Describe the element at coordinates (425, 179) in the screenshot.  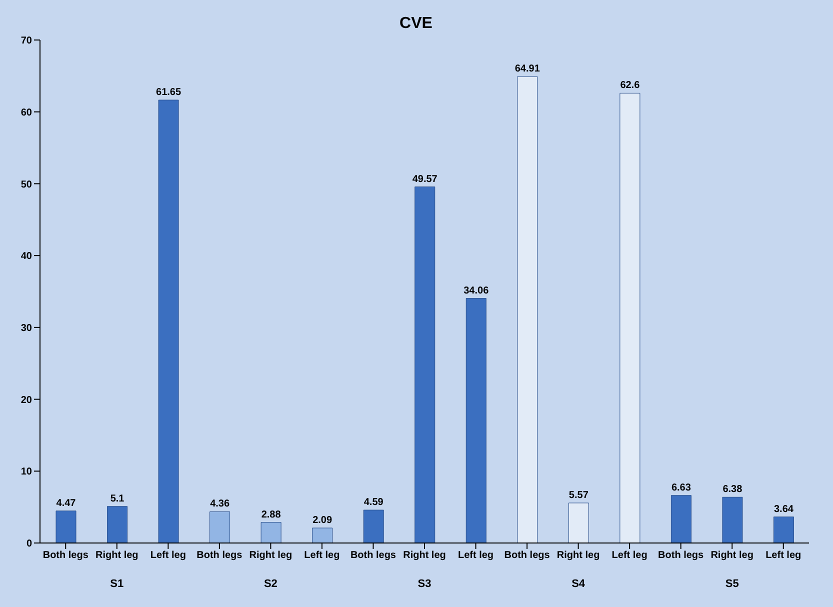
I see `data-label: 49.57` at that location.